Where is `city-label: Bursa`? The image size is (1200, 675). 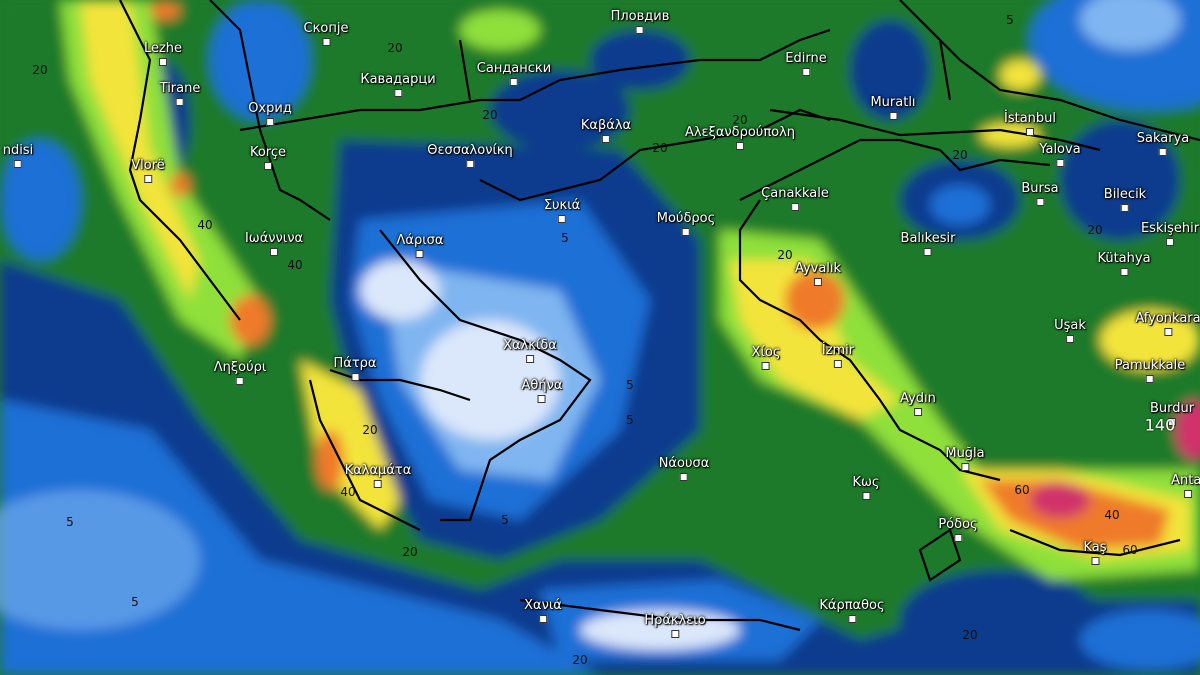 city-label: Bursa is located at coordinates (1040, 194).